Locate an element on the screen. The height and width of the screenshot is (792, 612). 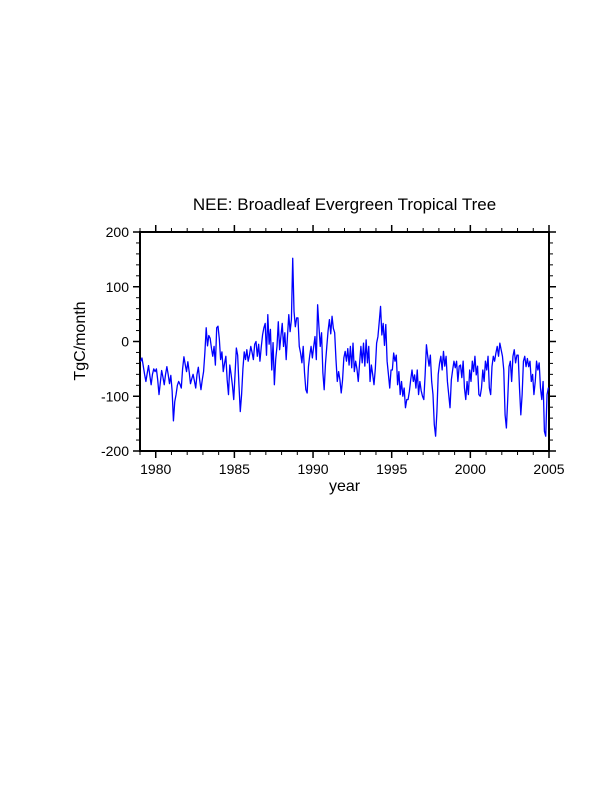
y-tick-label: -200 is located at coordinates (115, 451).